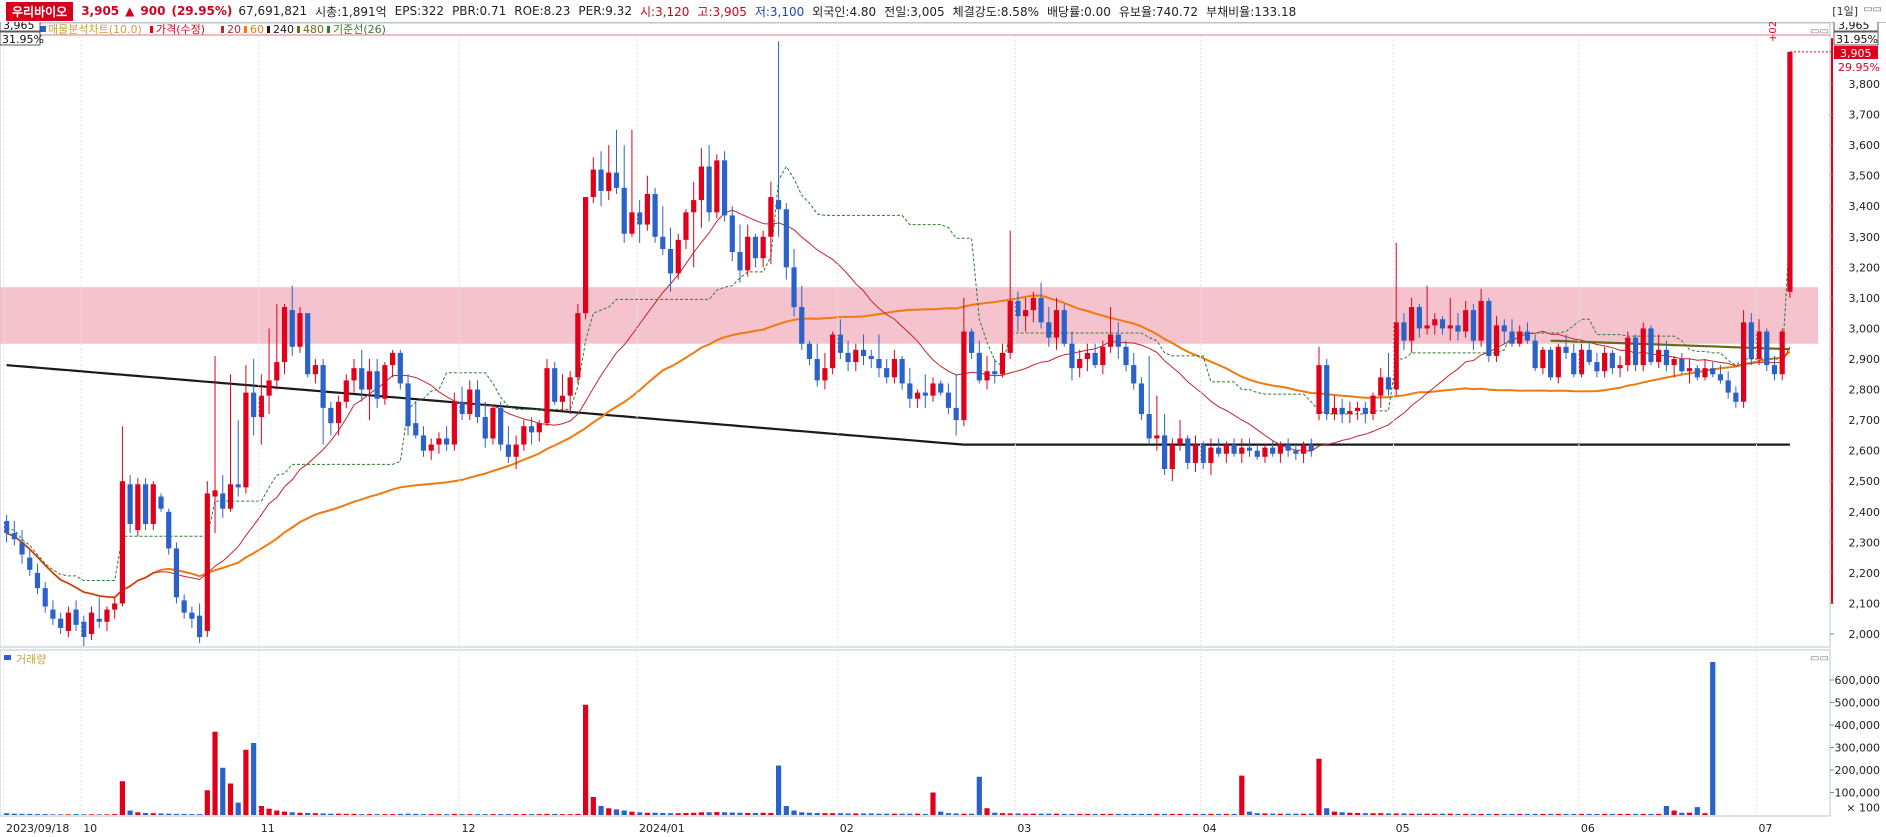  I want to click on stock-name-badge: 우리바이오, so click(40, 11).